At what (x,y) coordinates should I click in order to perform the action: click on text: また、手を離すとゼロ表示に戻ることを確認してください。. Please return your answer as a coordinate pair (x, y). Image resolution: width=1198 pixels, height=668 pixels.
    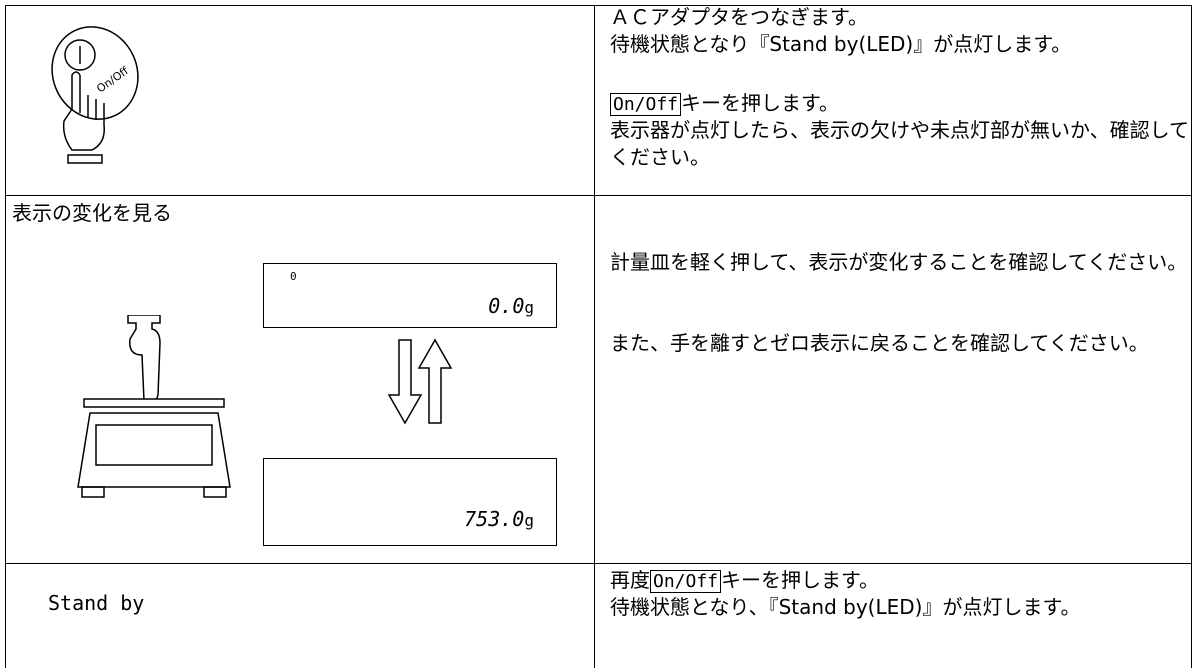
    Looking at the image, I should click on (879, 343).